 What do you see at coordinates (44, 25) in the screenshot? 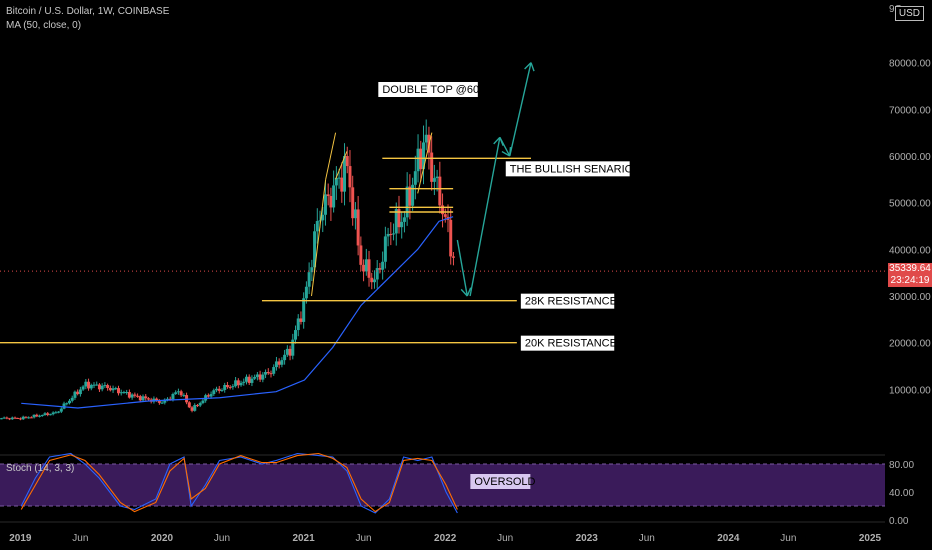
I see `ma-legend: MA (50, close, 0)` at bounding box center [44, 25].